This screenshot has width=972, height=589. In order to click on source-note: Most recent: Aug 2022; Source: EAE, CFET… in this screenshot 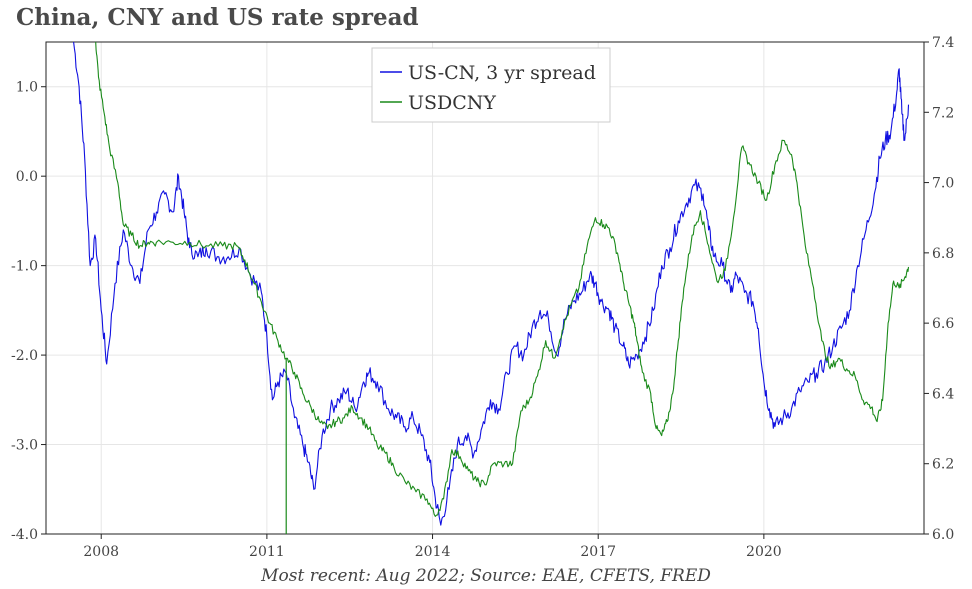, I will do `click(486, 576)`.